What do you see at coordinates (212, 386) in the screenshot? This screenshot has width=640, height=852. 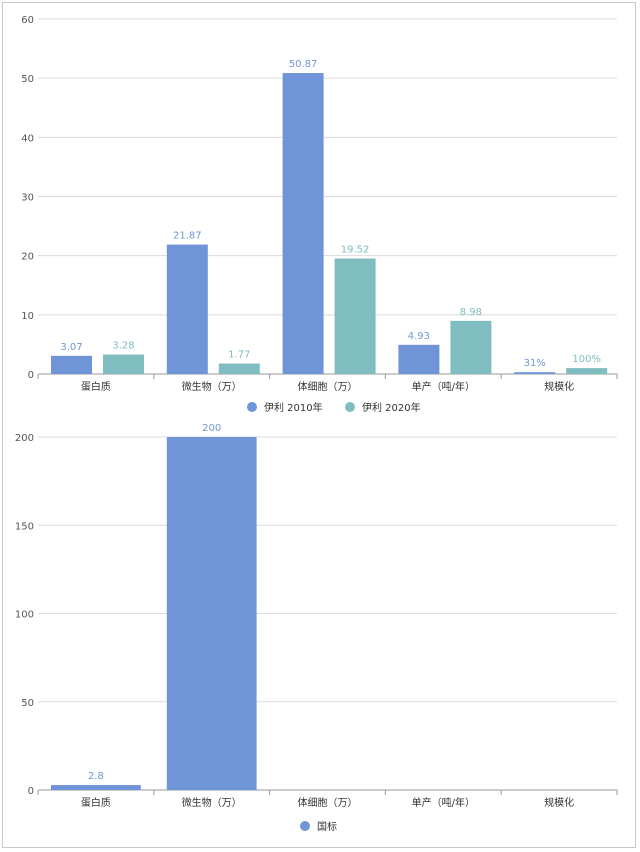 I see `chart0-x-category-label: 微生物（万）` at bounding box center [212, 386].